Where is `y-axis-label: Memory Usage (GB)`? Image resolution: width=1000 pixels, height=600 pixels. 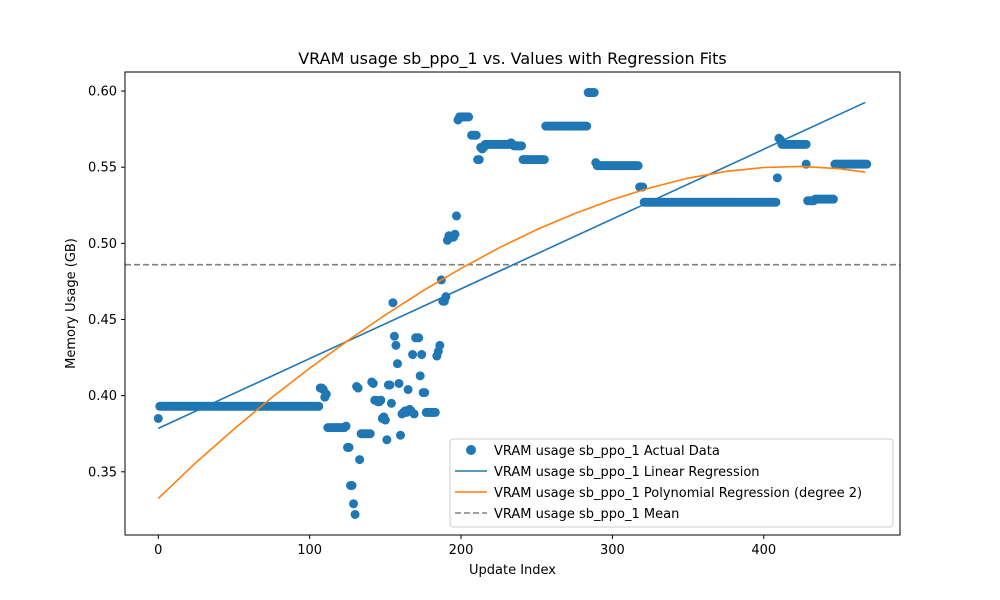 y-axis-label: Memory Usage (GB) is located at coordinates (71, 303).